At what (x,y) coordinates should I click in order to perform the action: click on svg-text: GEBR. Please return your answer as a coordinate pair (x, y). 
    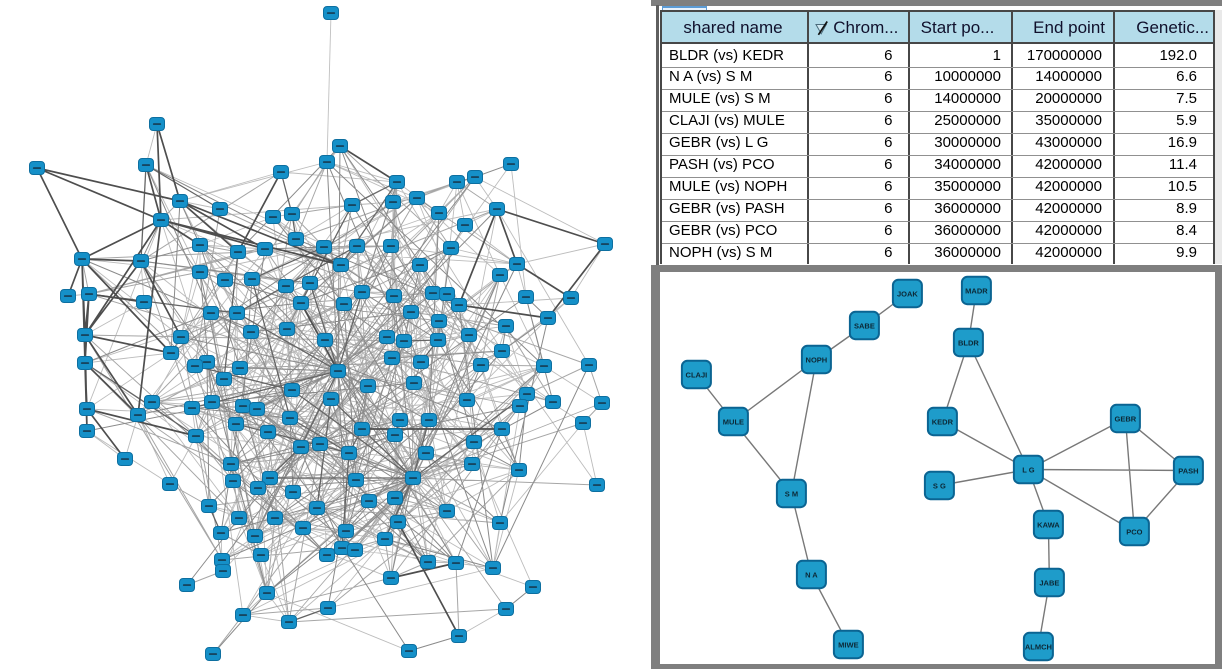
    Looking at the image, I should click on (1125, 418).